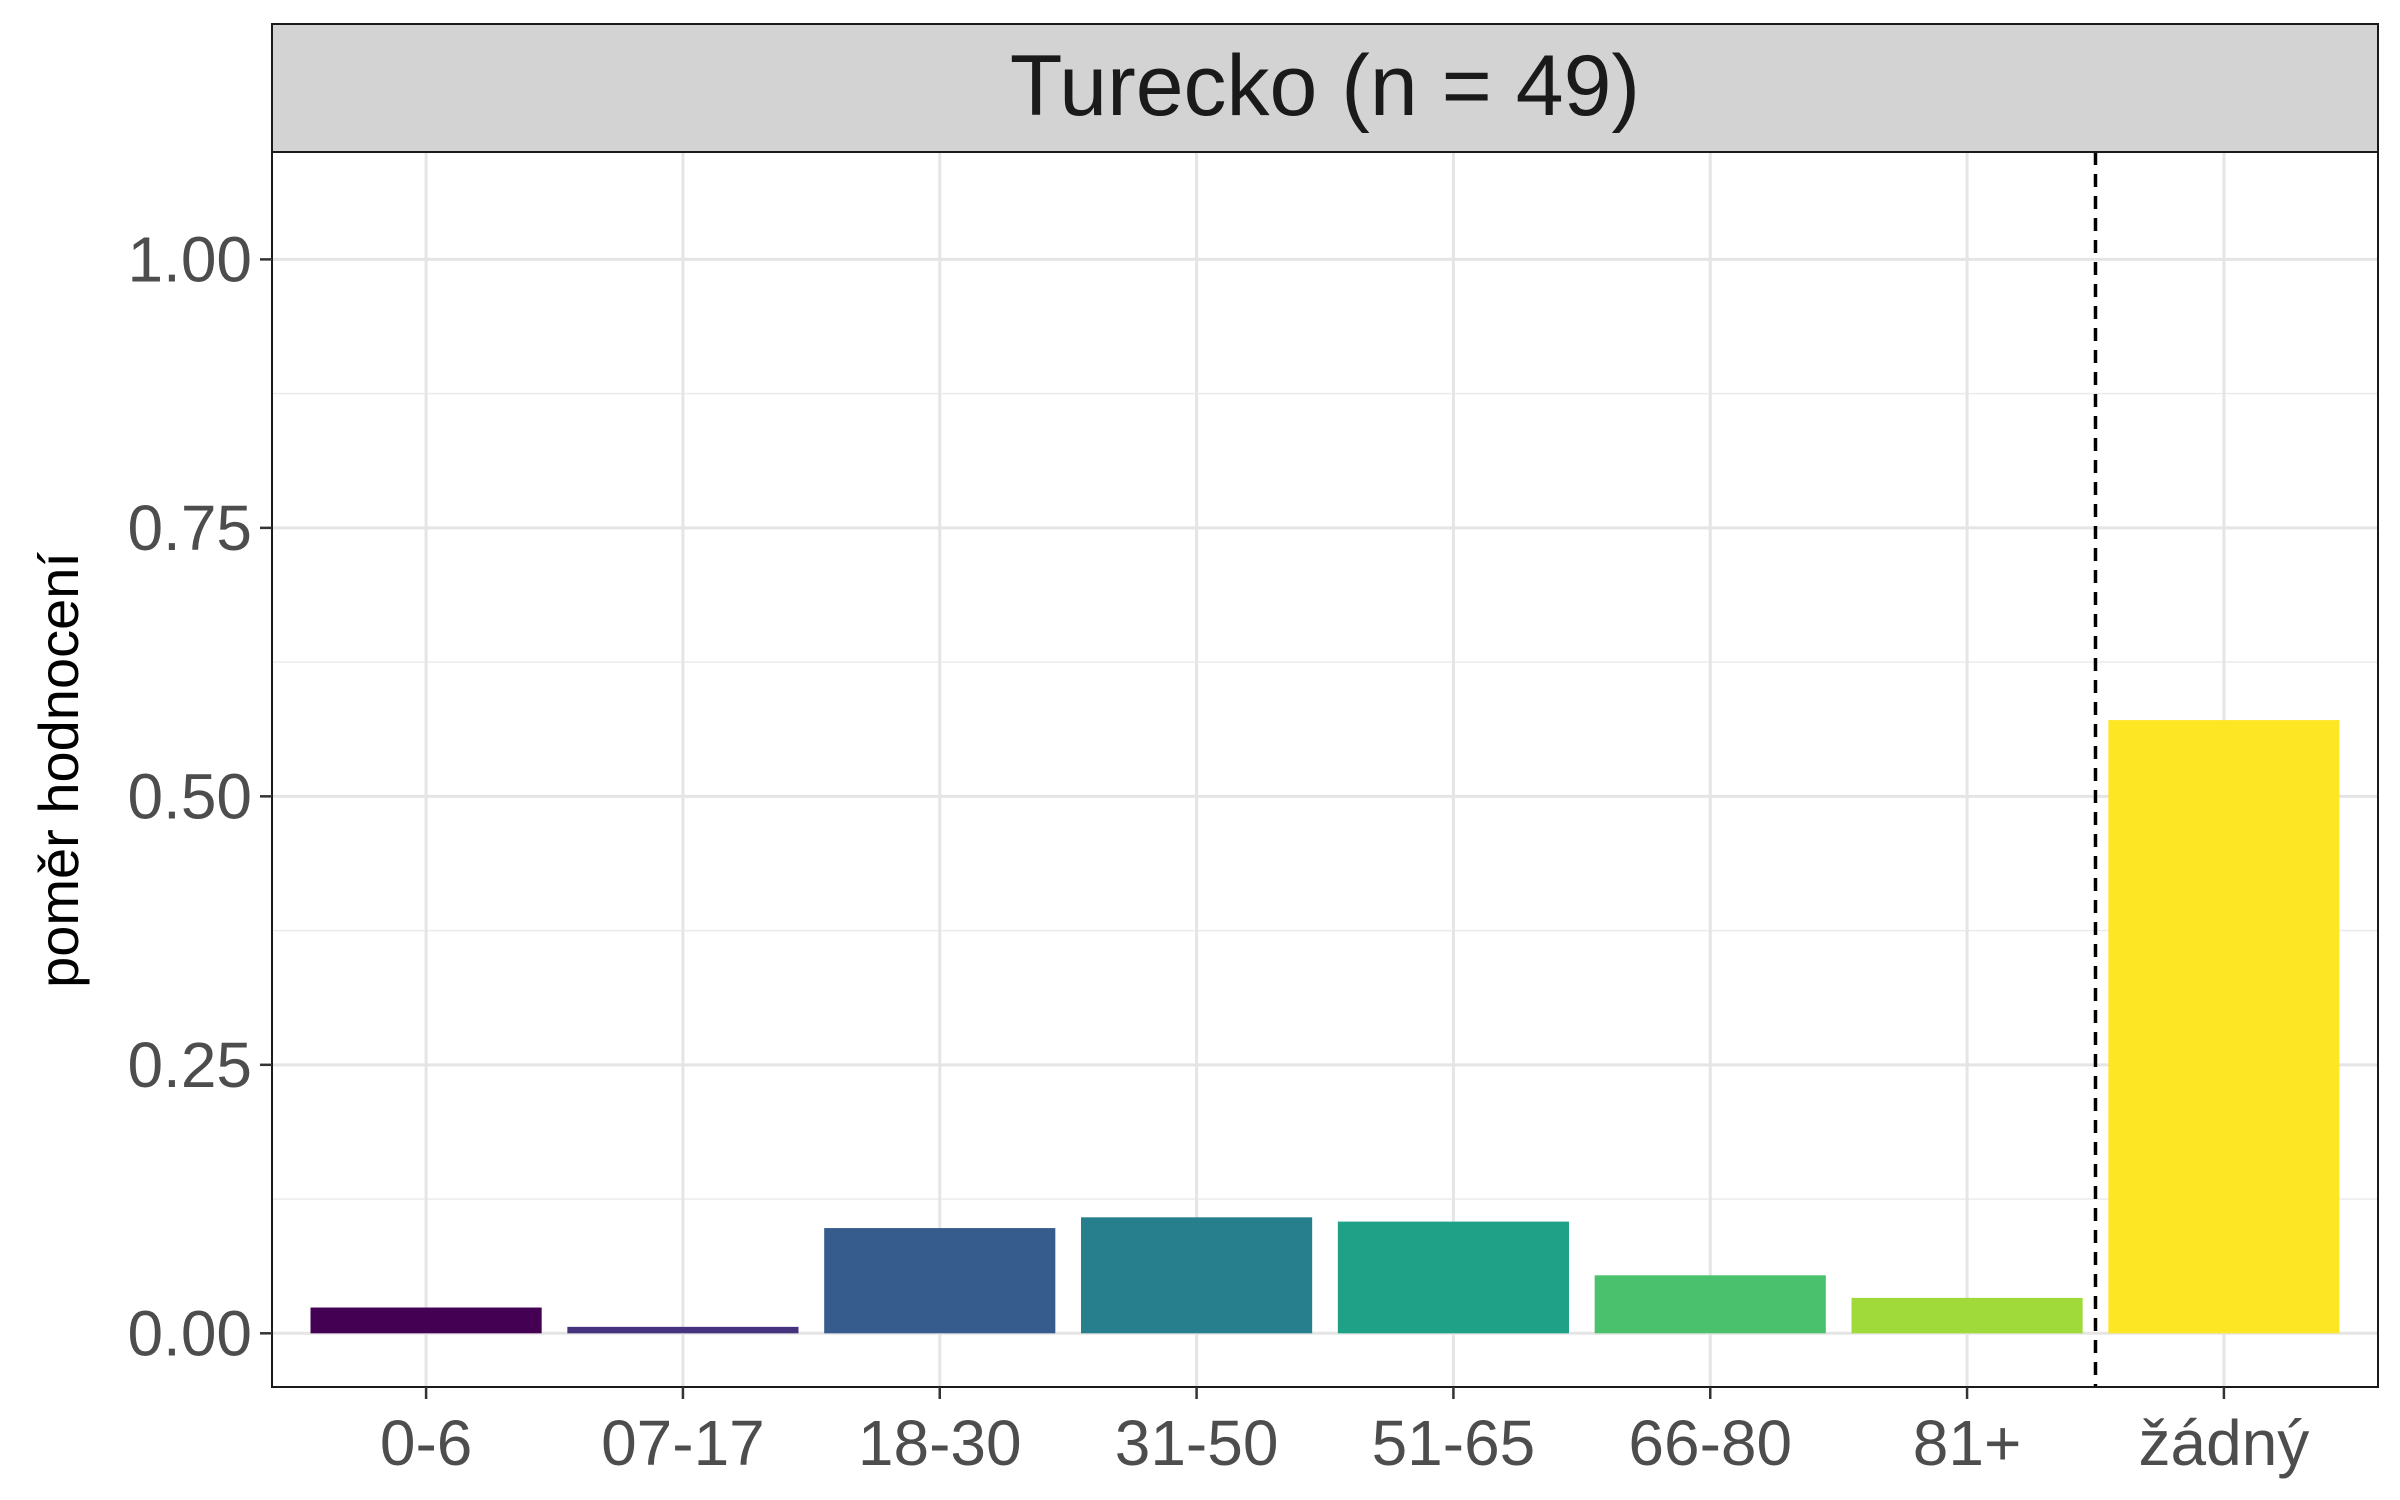 Image resolution: width=2400 pixels, height=1500 pixels. Describe the element at coordinates (1454, 1443) in the screenshot. I see `x-tick-label: 51-65` at that location.